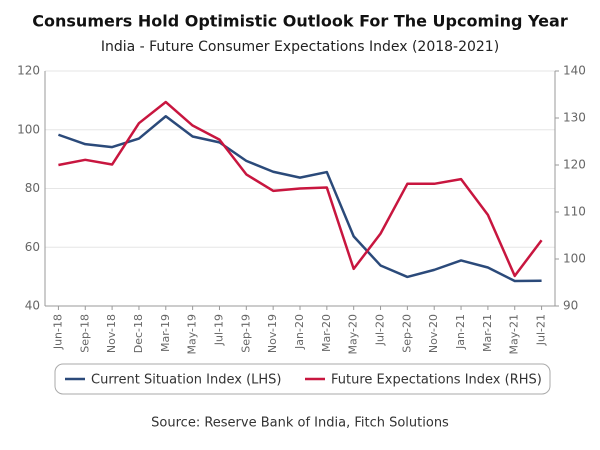 The image size is (600, 450). What do you see at coordinates (57, 332) in the screenshot?
I see `x-tick-label: Jun-18` at bounding box center [57, 332].